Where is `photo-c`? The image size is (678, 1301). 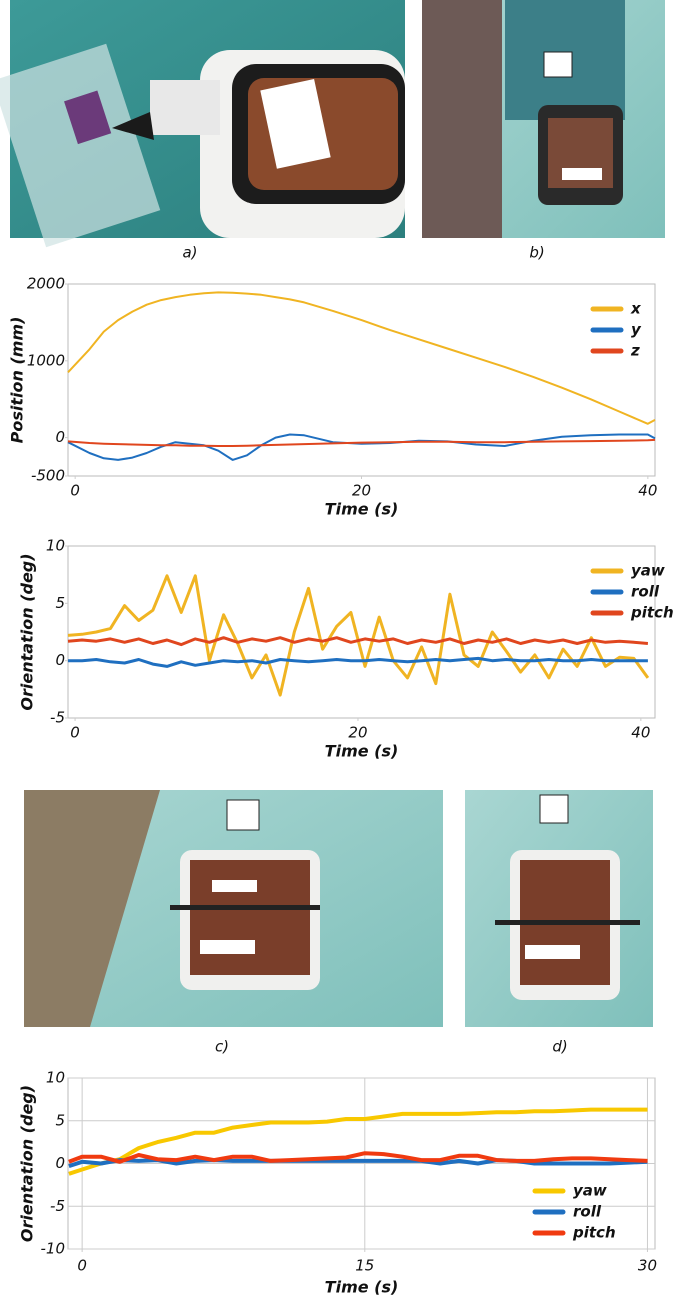 photo-c is located at coordinates (233, 908).